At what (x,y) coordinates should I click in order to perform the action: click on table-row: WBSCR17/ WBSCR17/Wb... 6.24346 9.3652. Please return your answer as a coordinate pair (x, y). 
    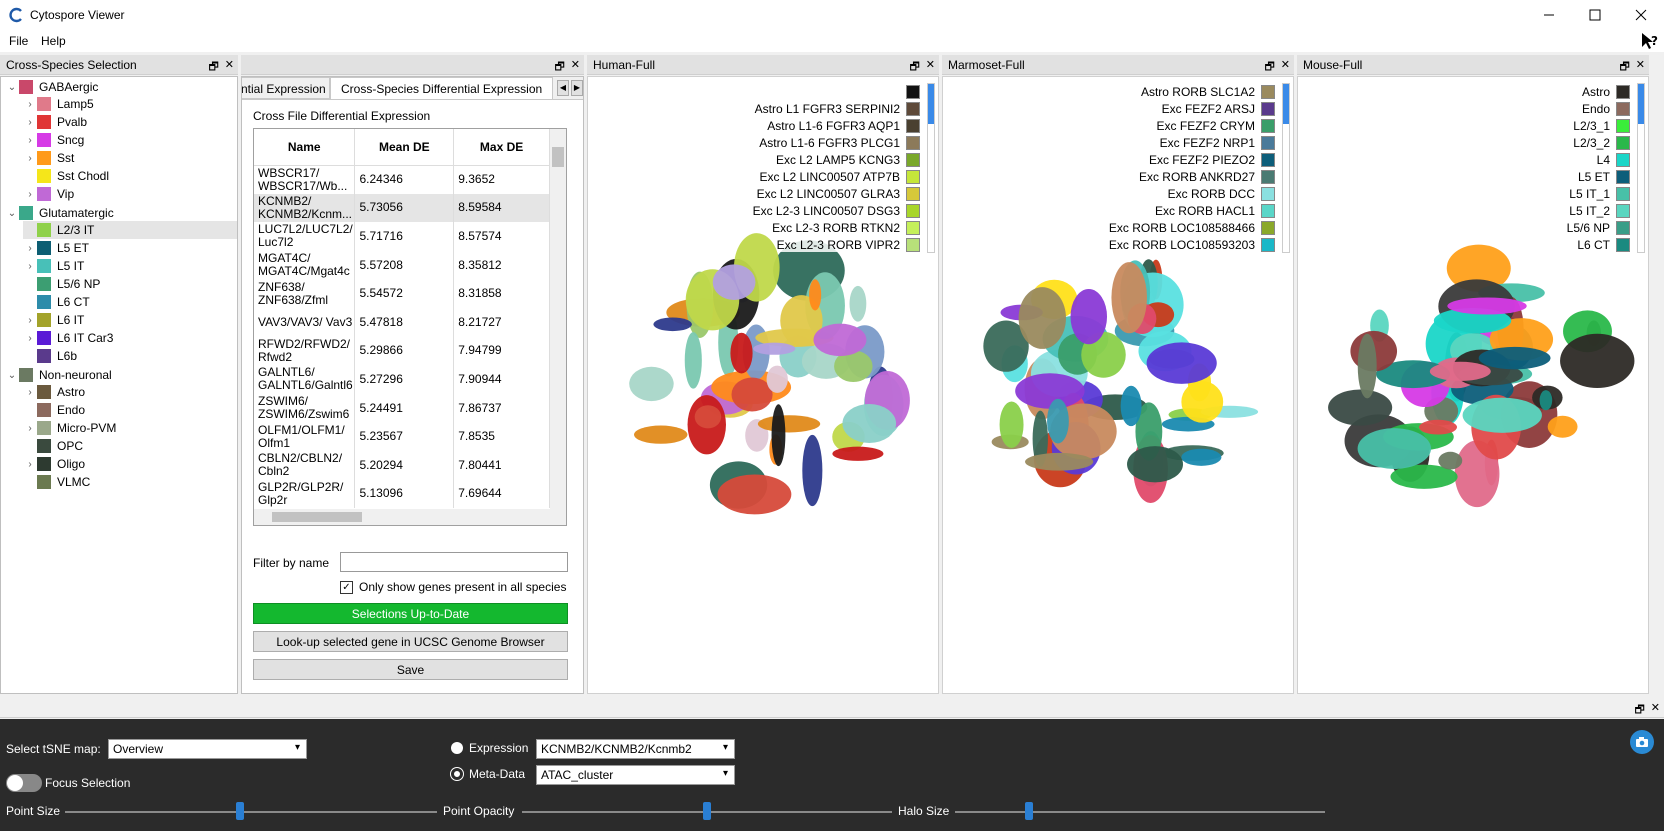
    Looking at the image, I should click on (402, 179).